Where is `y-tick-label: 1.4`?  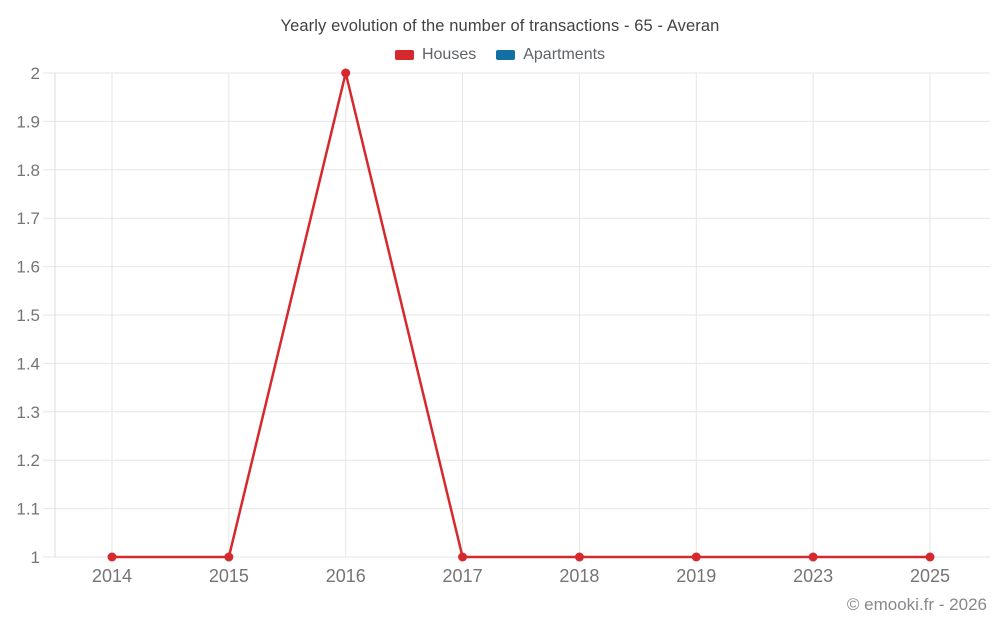 y-tick-label: 1.4 is located at coordinates (28, 363).